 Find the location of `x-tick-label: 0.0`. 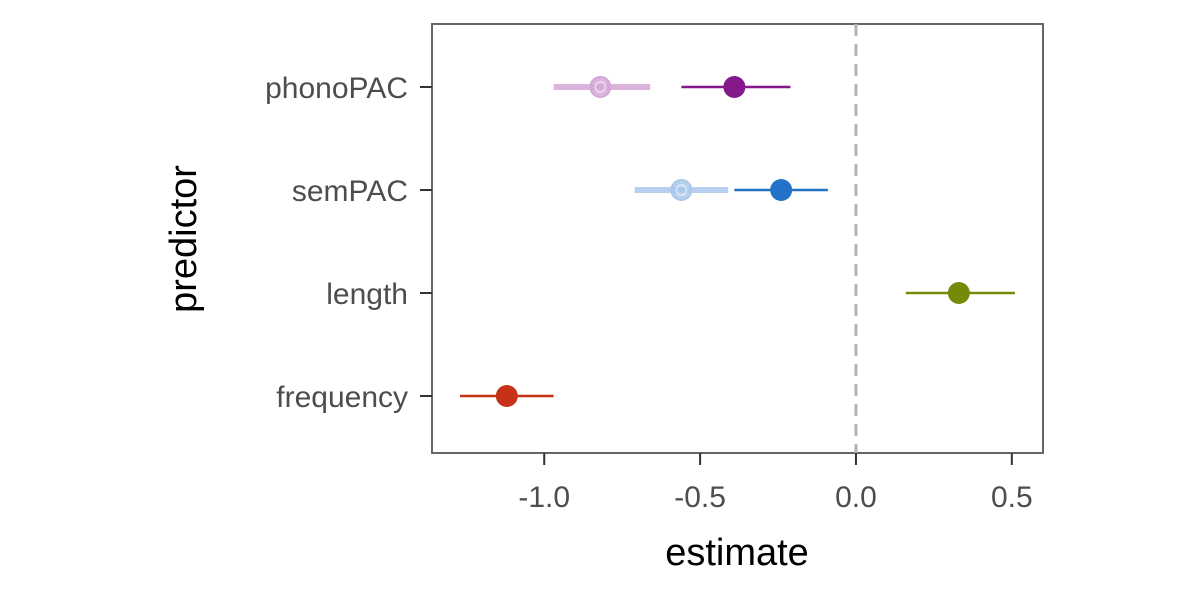

x-tick-label: 0.0 is located at coordinates (856, 497).